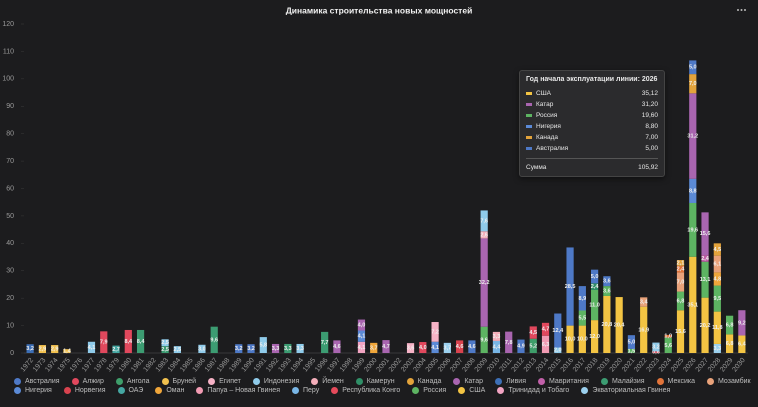 This screenshot has height=407, width=758. Describe the element at coordinates (692, 137) in the screenshot. I see `segment-label: 31,2` at that location.